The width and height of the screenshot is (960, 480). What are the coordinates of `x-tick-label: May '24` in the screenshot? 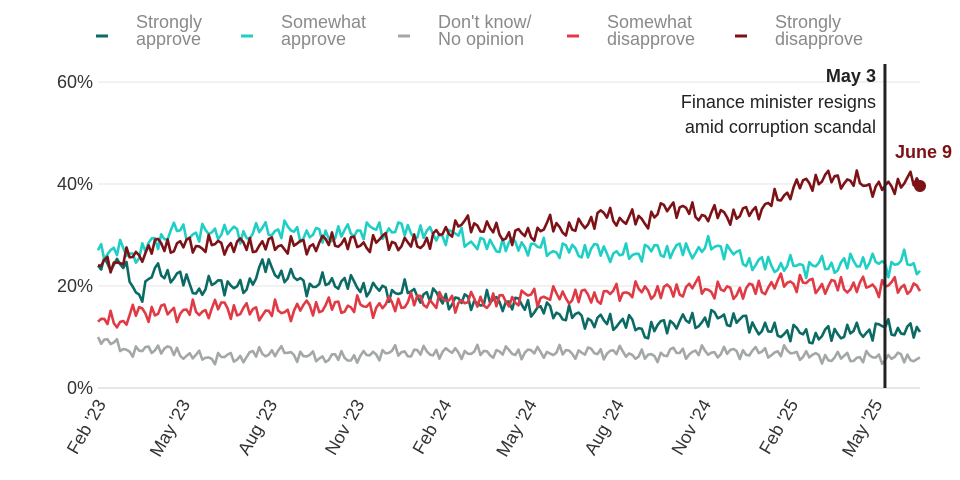 It's located at (516, 428).